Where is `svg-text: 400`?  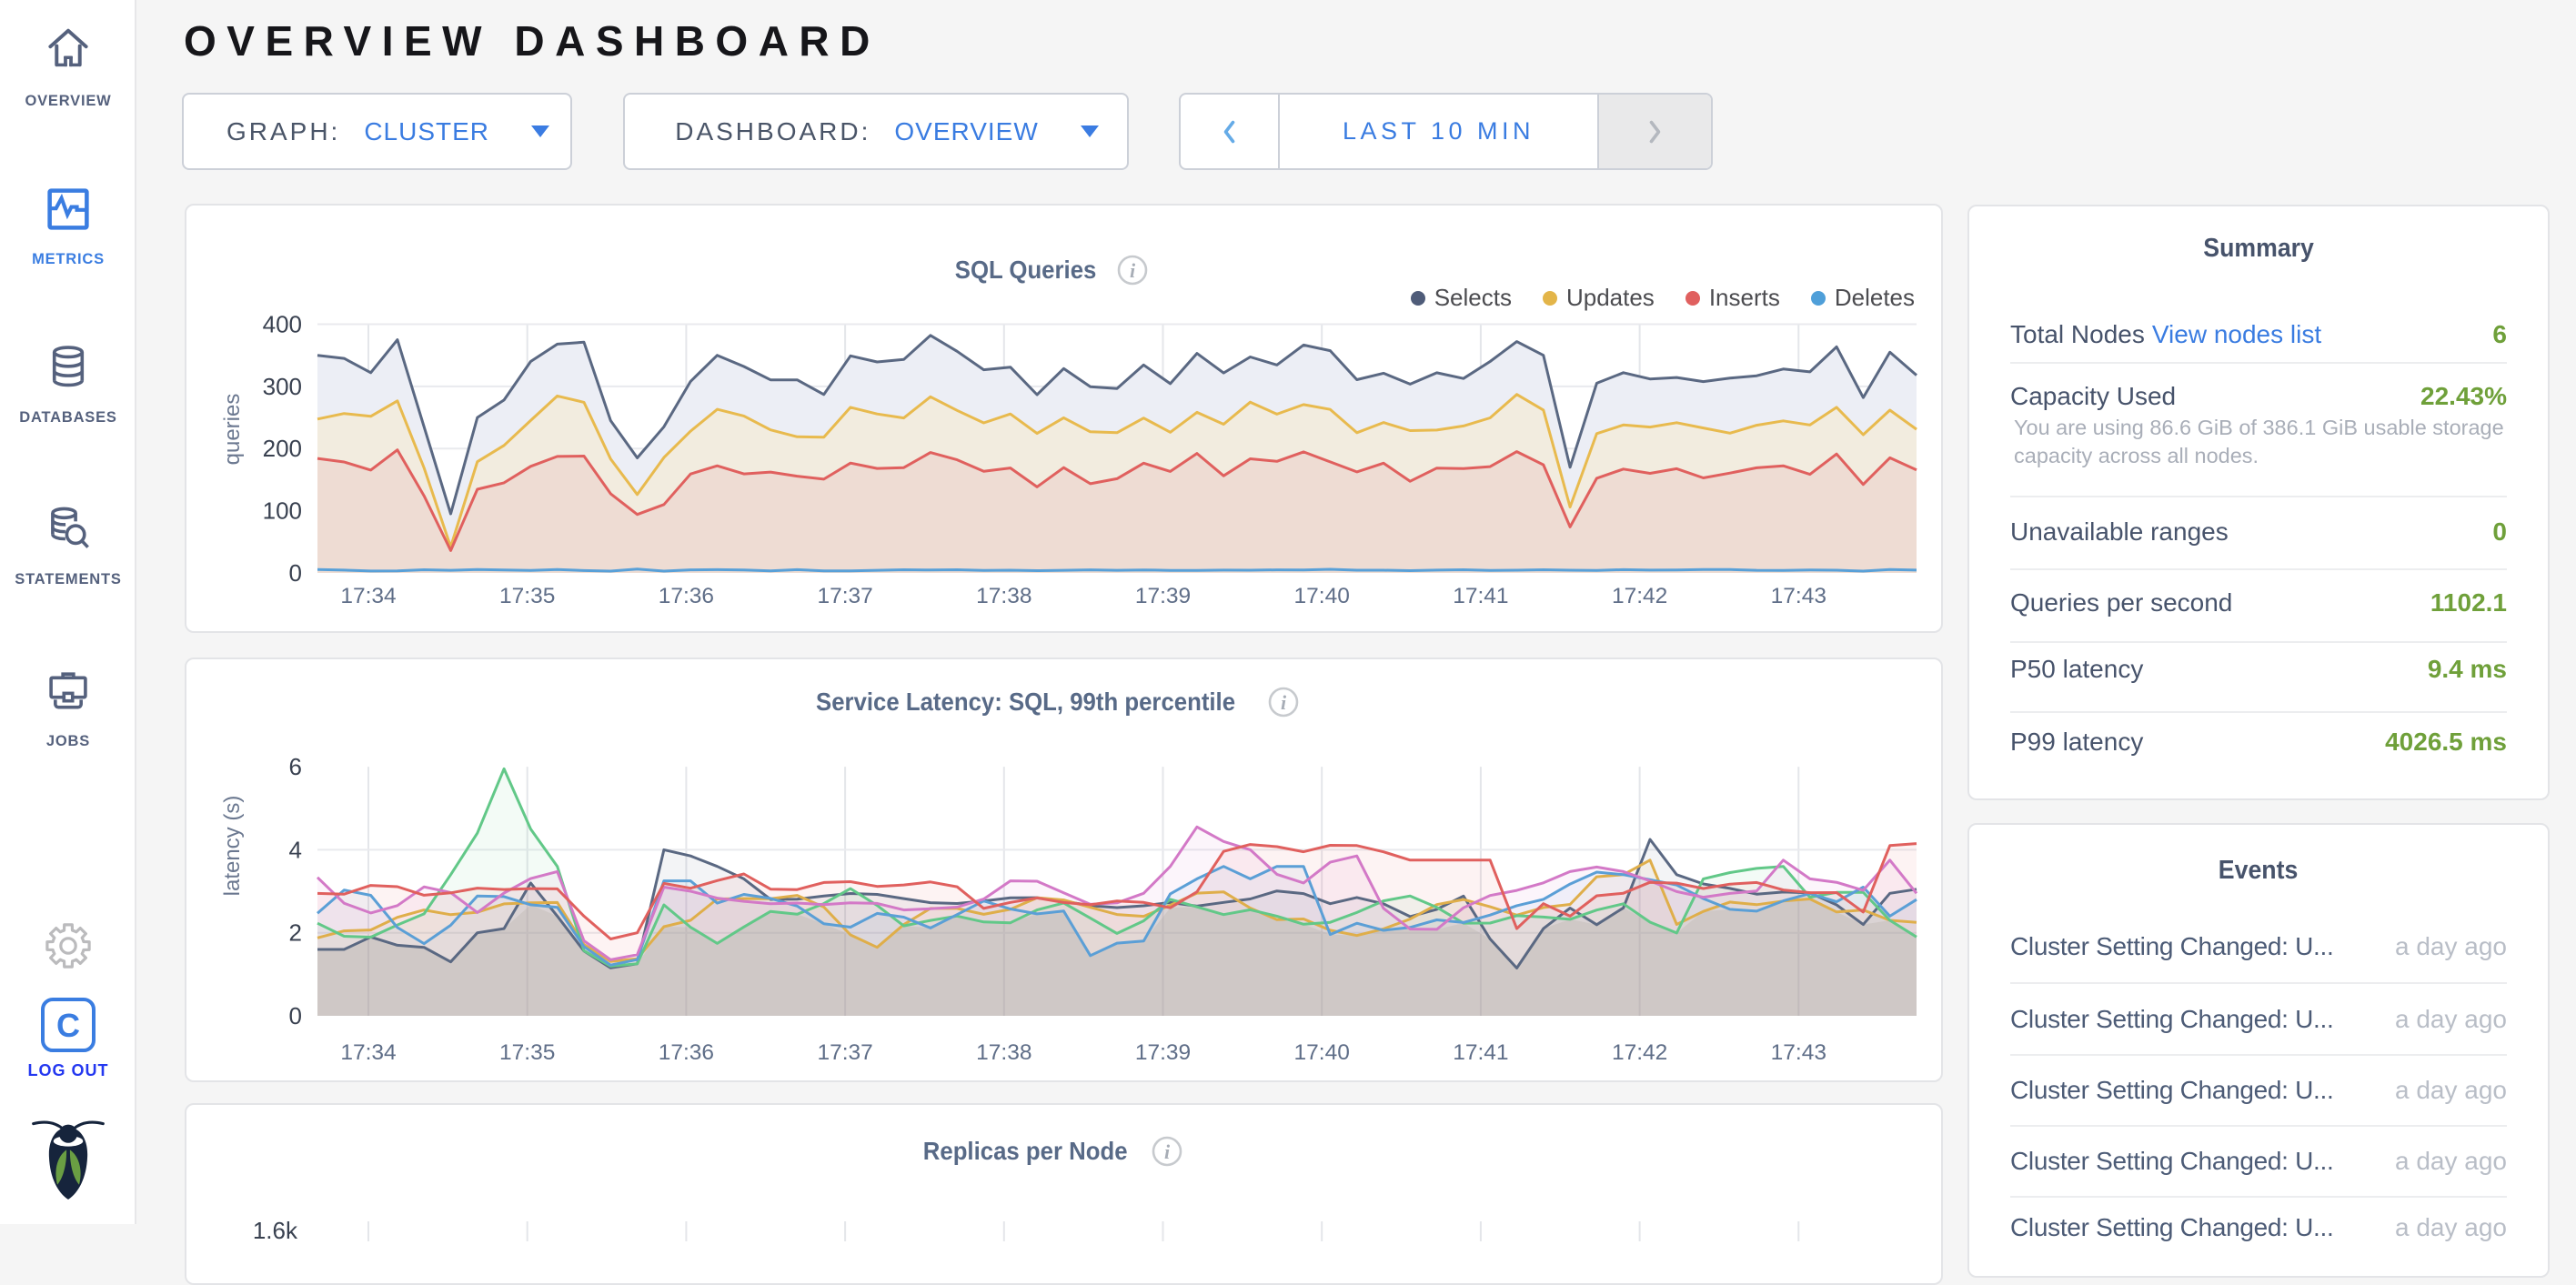
svg-text: 400 is located at coordinates (282, 324).